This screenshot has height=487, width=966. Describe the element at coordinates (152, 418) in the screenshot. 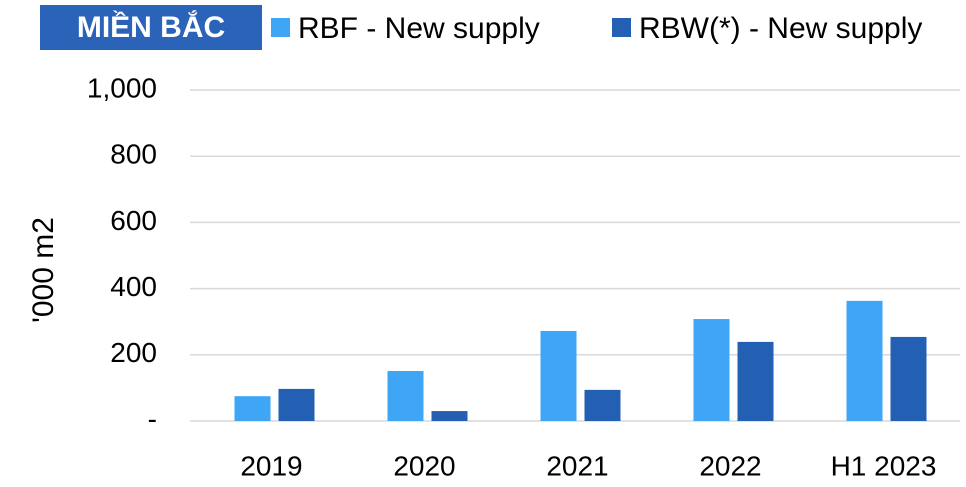

I see `y-tick-label: -` at that location.